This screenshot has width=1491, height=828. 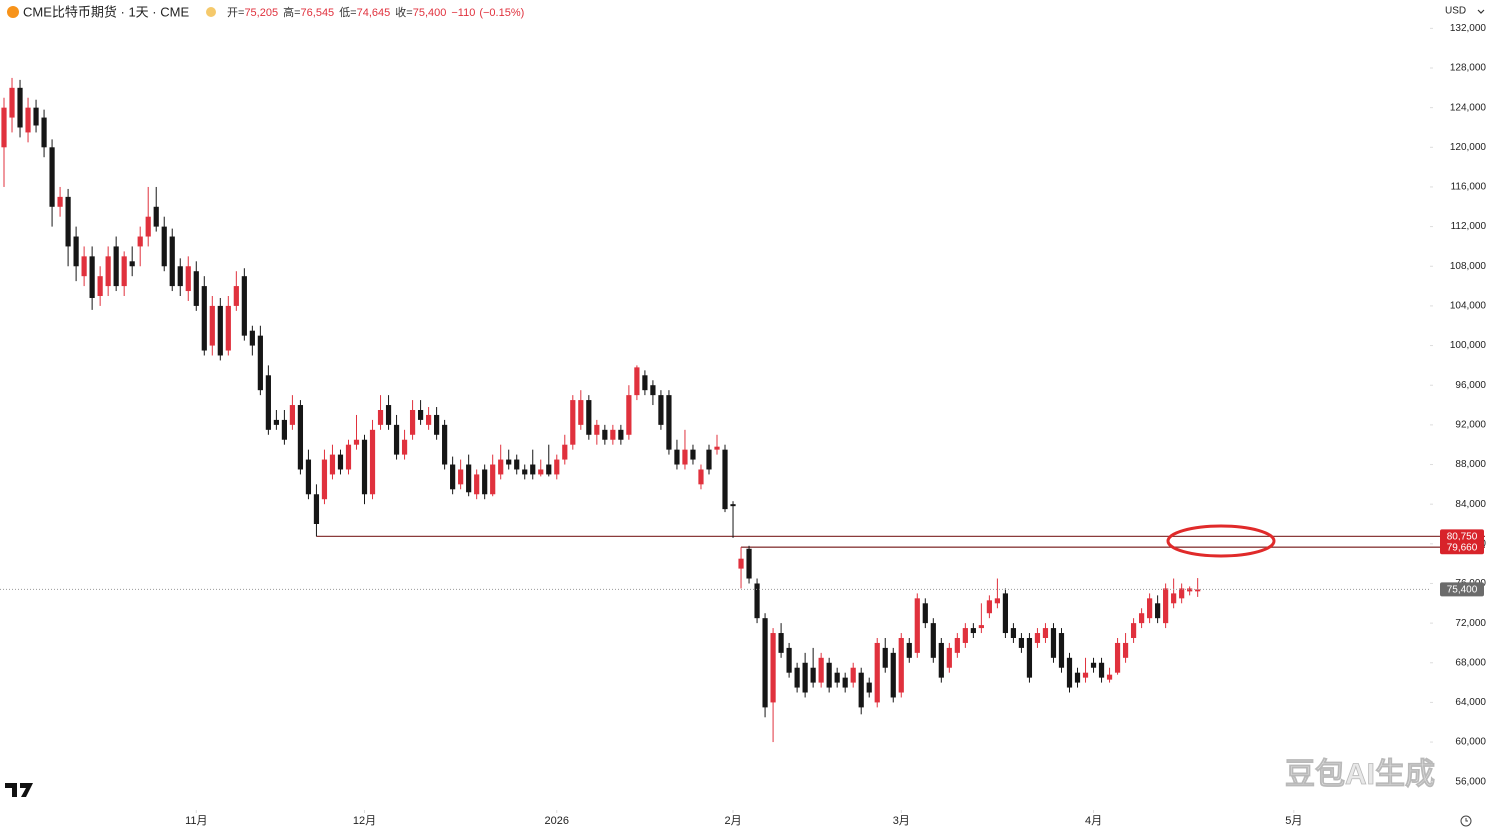 I want to click on chart-title: CME比特币期货 · 1天 · CME, so click(x=106, y=11).